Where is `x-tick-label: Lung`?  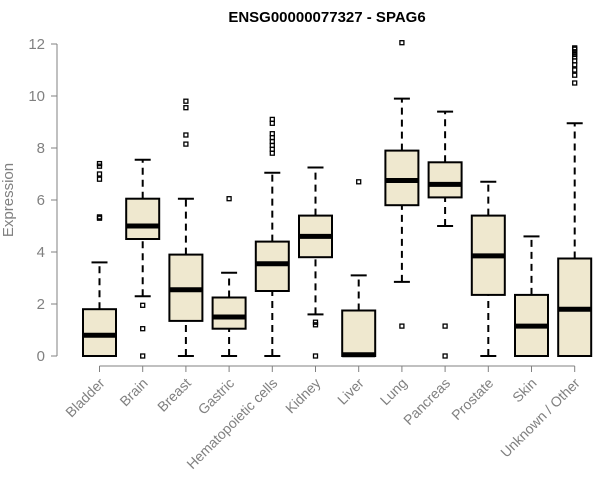
x-tick-label: Lung is located at coordinates (393, 391).